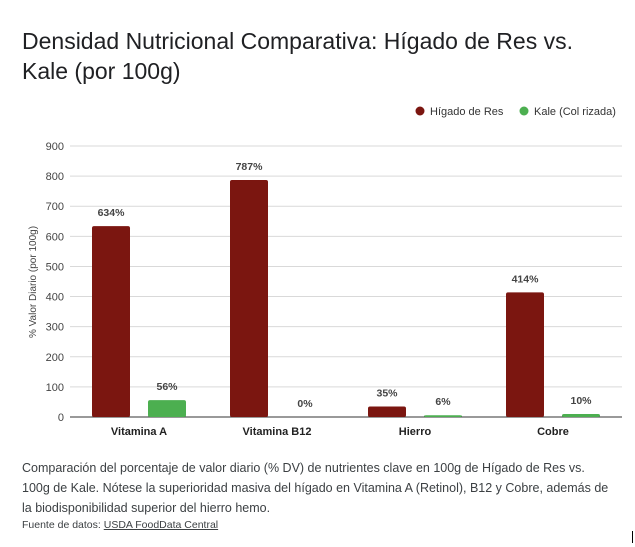 The width and height of the screenshot is (635, 547). I want to click on y-tick-label: 800, so click(55, 177).